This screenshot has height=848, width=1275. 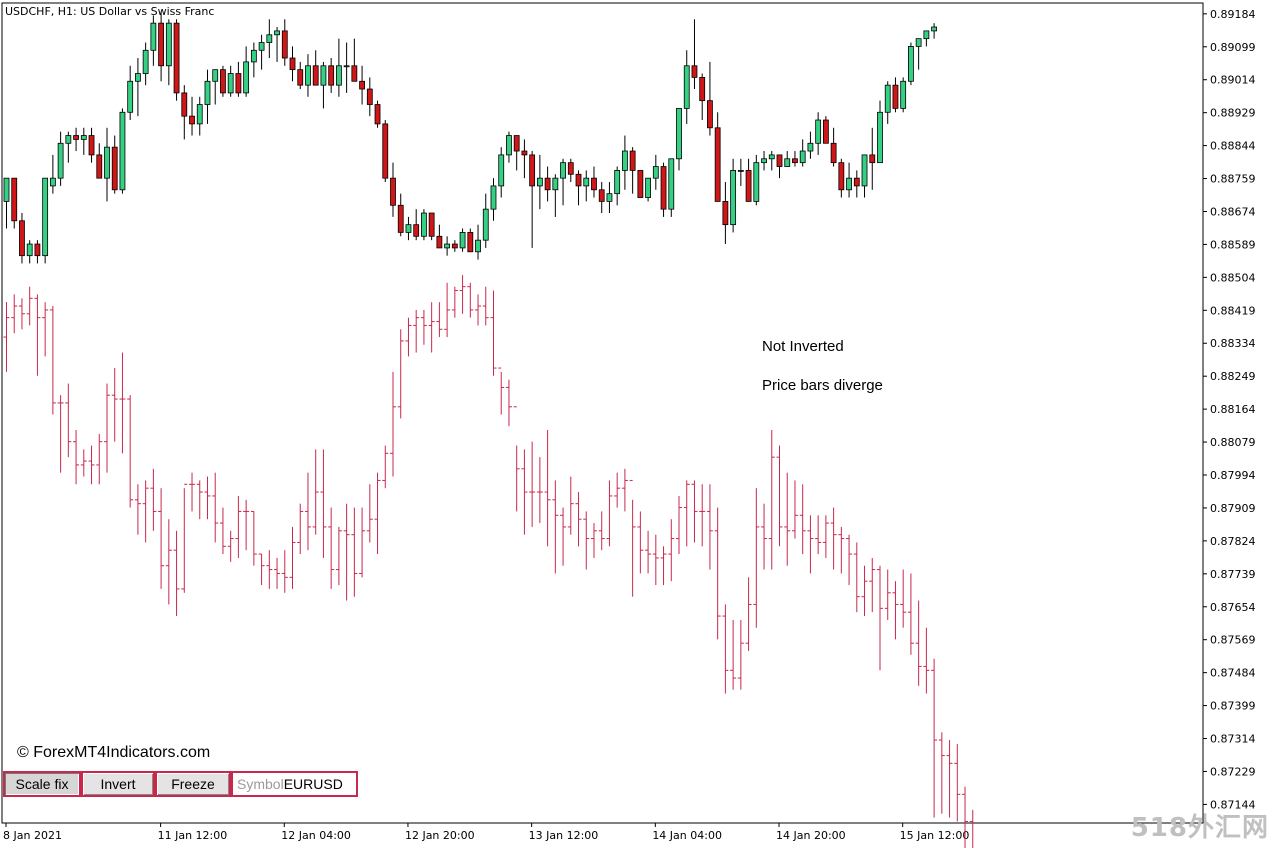 What do you see at coordinates (1233, 739) in the screenshot?
I see `y-tick-label-22: 0.87314` at bounding box center [1233, 739].